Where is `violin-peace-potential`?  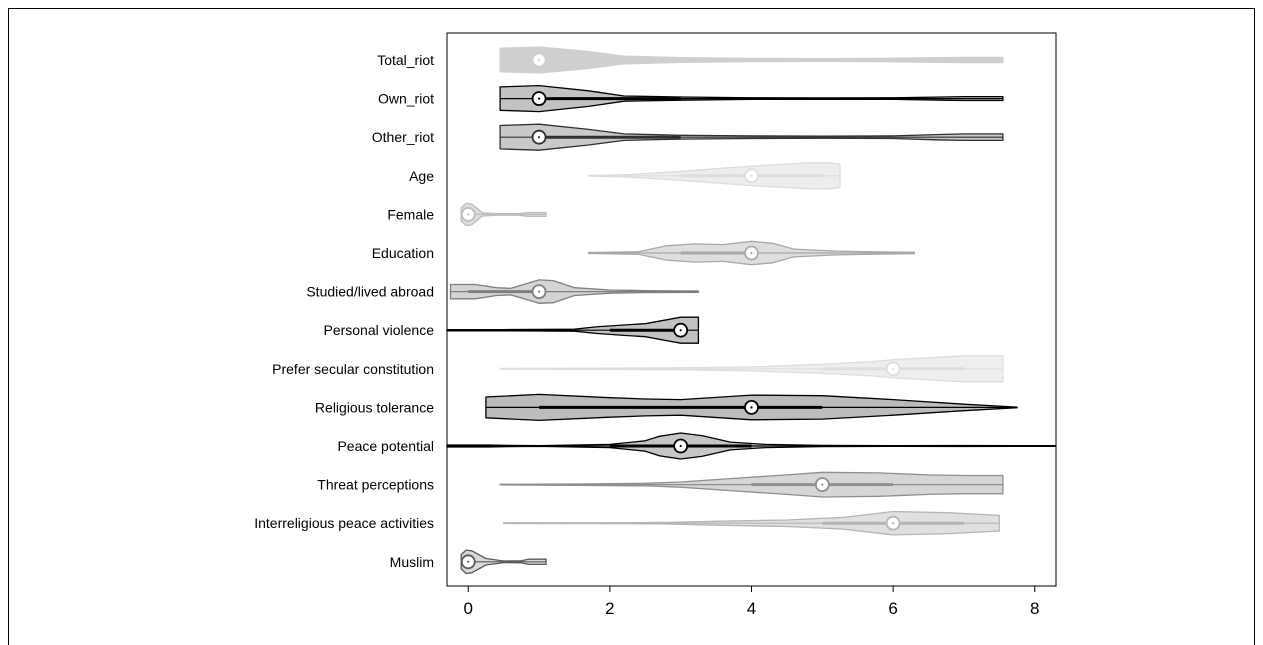 violin-peace-potential is located at coordinates (751, 446).